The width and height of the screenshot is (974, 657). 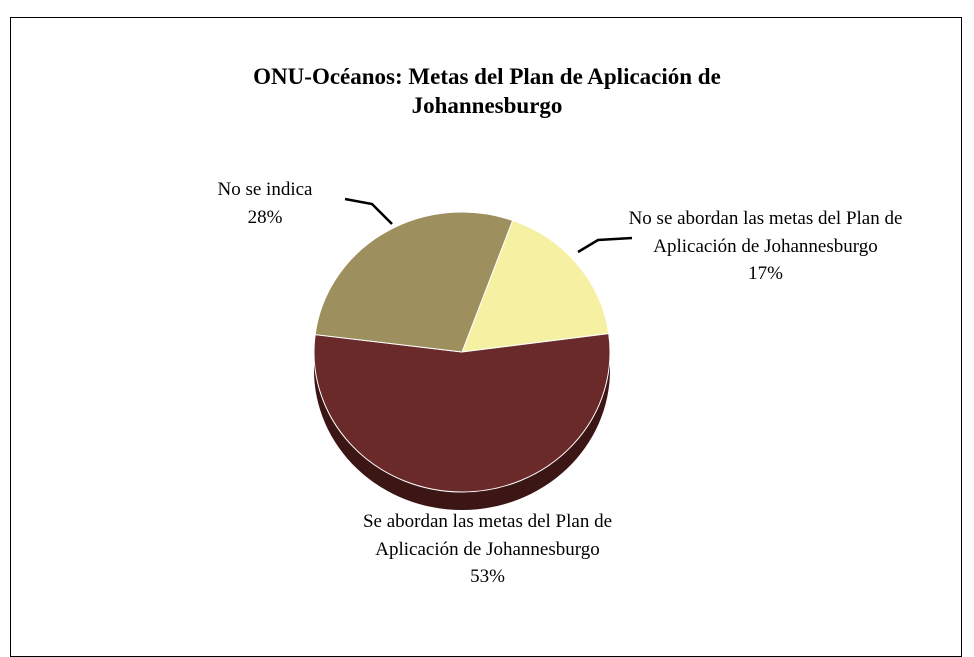 I want to click on value-label: 53%, so click(x=487, y=576).